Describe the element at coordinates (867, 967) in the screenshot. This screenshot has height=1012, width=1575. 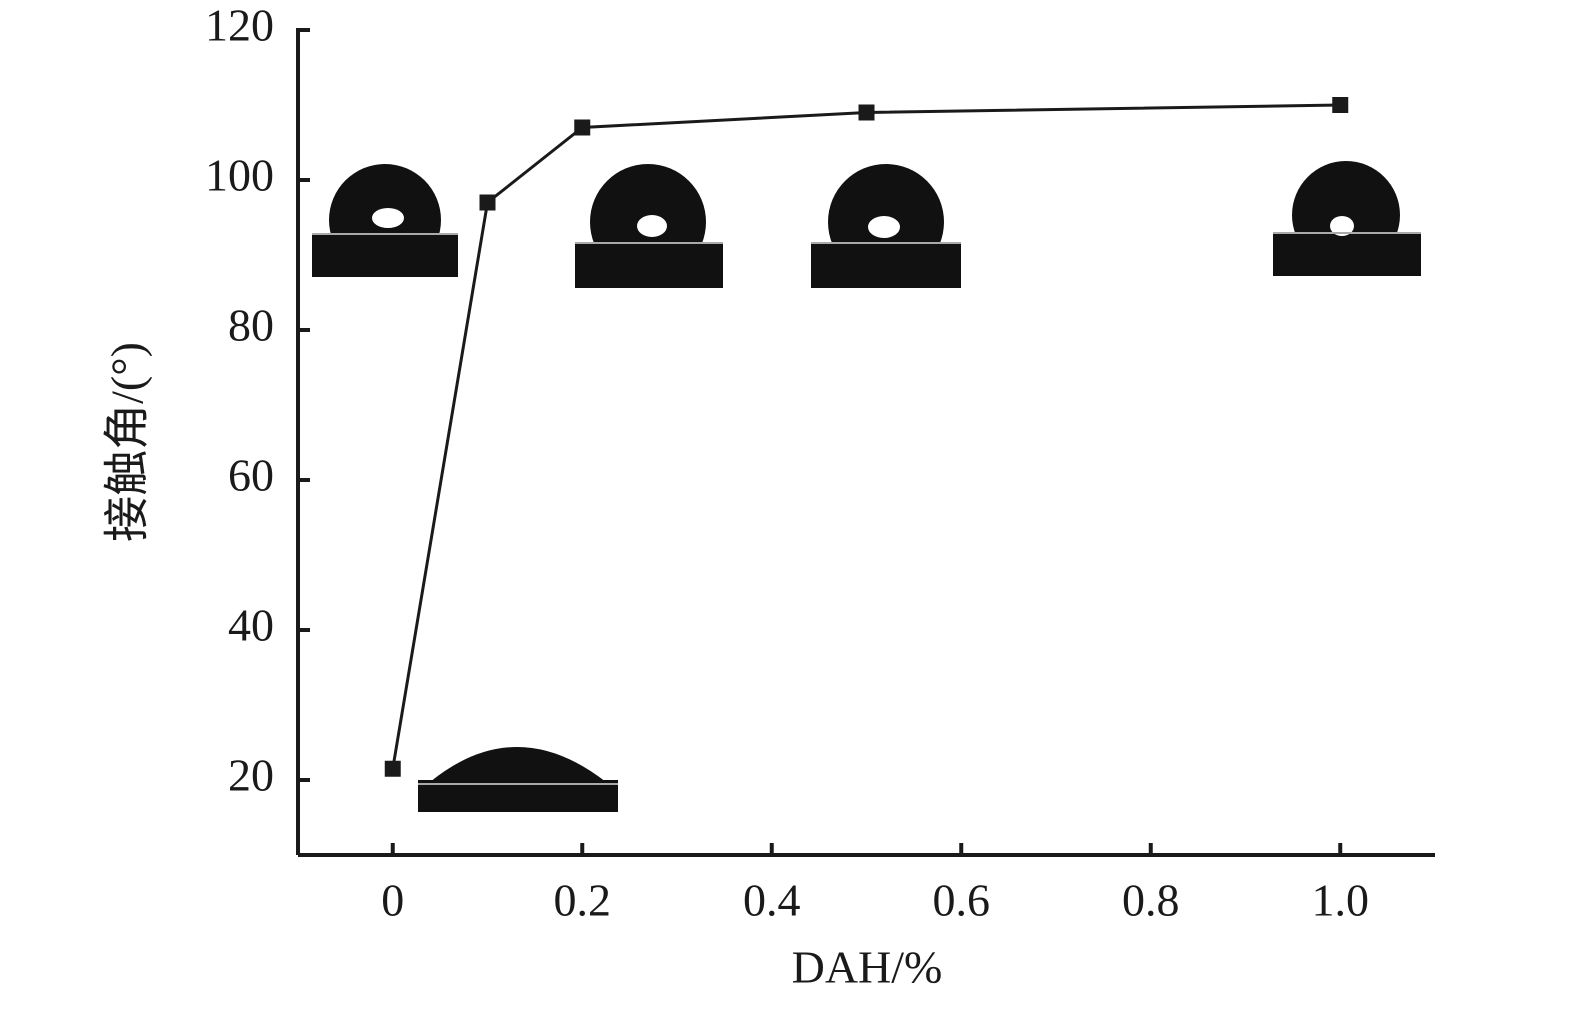
I see `x-axis-label: DAH/%` at that location.